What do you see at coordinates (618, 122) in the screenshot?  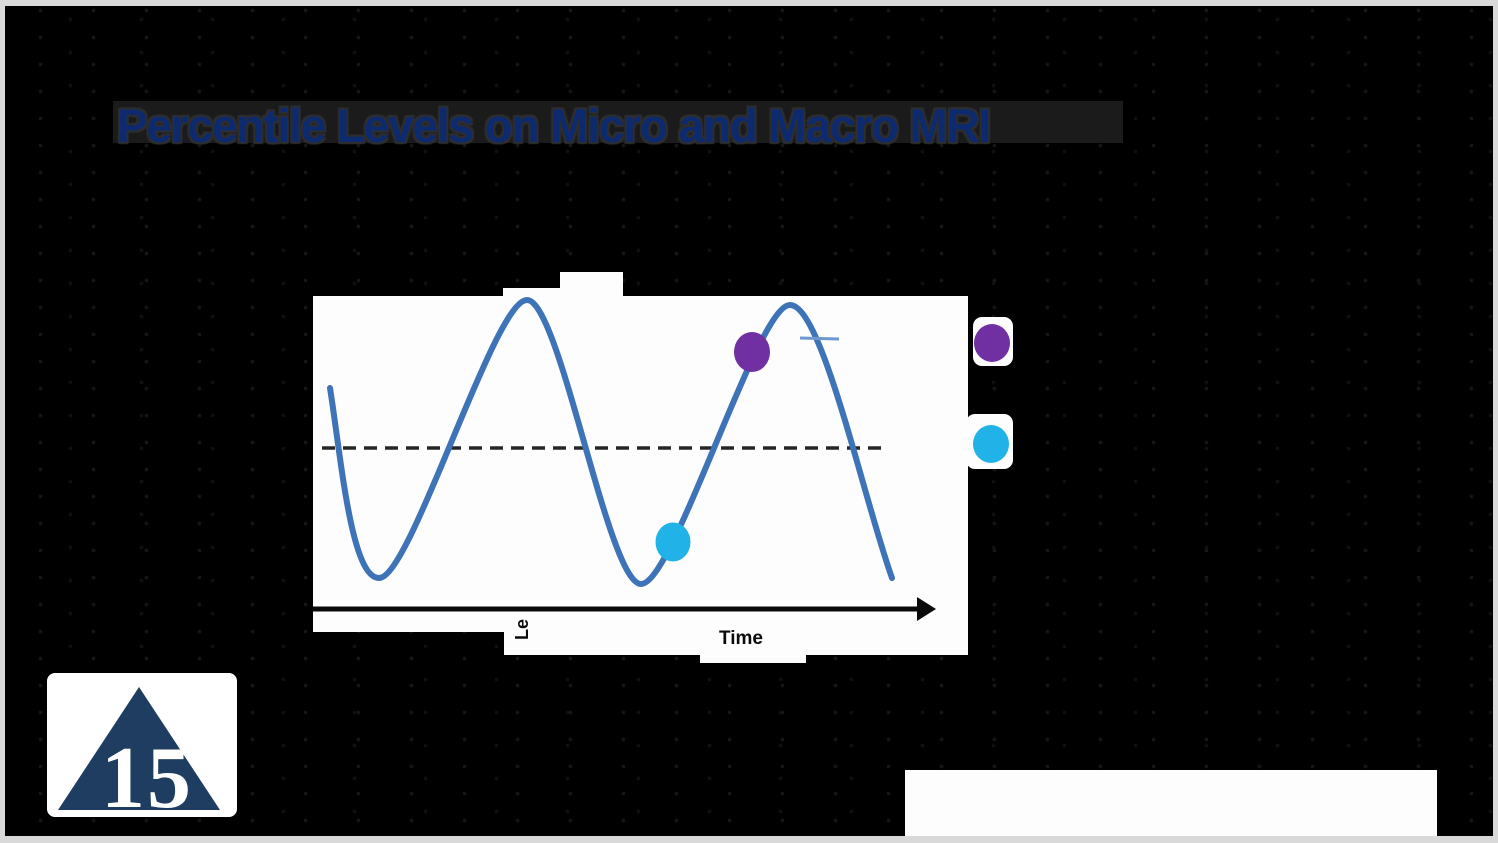 I see `title-background-box` at bounding box center [618, 122].